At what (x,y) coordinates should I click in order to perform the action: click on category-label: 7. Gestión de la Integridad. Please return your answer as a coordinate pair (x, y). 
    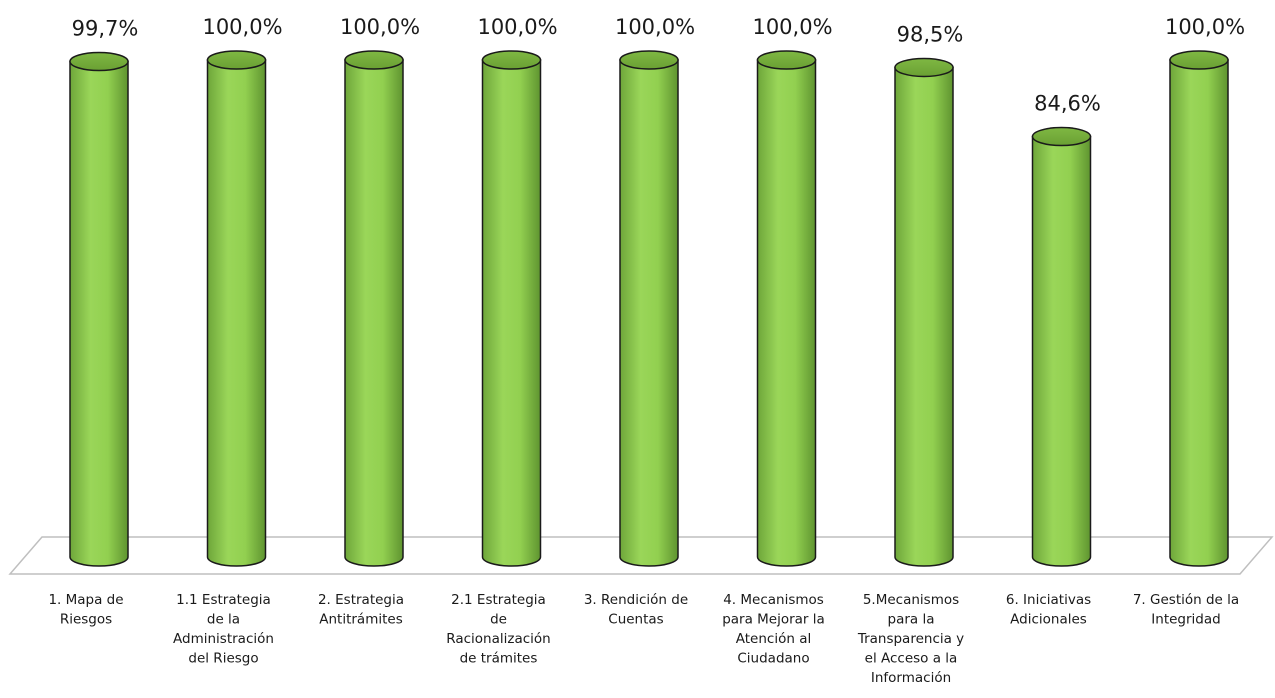
    Looking at the image, I should click on (1186, 610).